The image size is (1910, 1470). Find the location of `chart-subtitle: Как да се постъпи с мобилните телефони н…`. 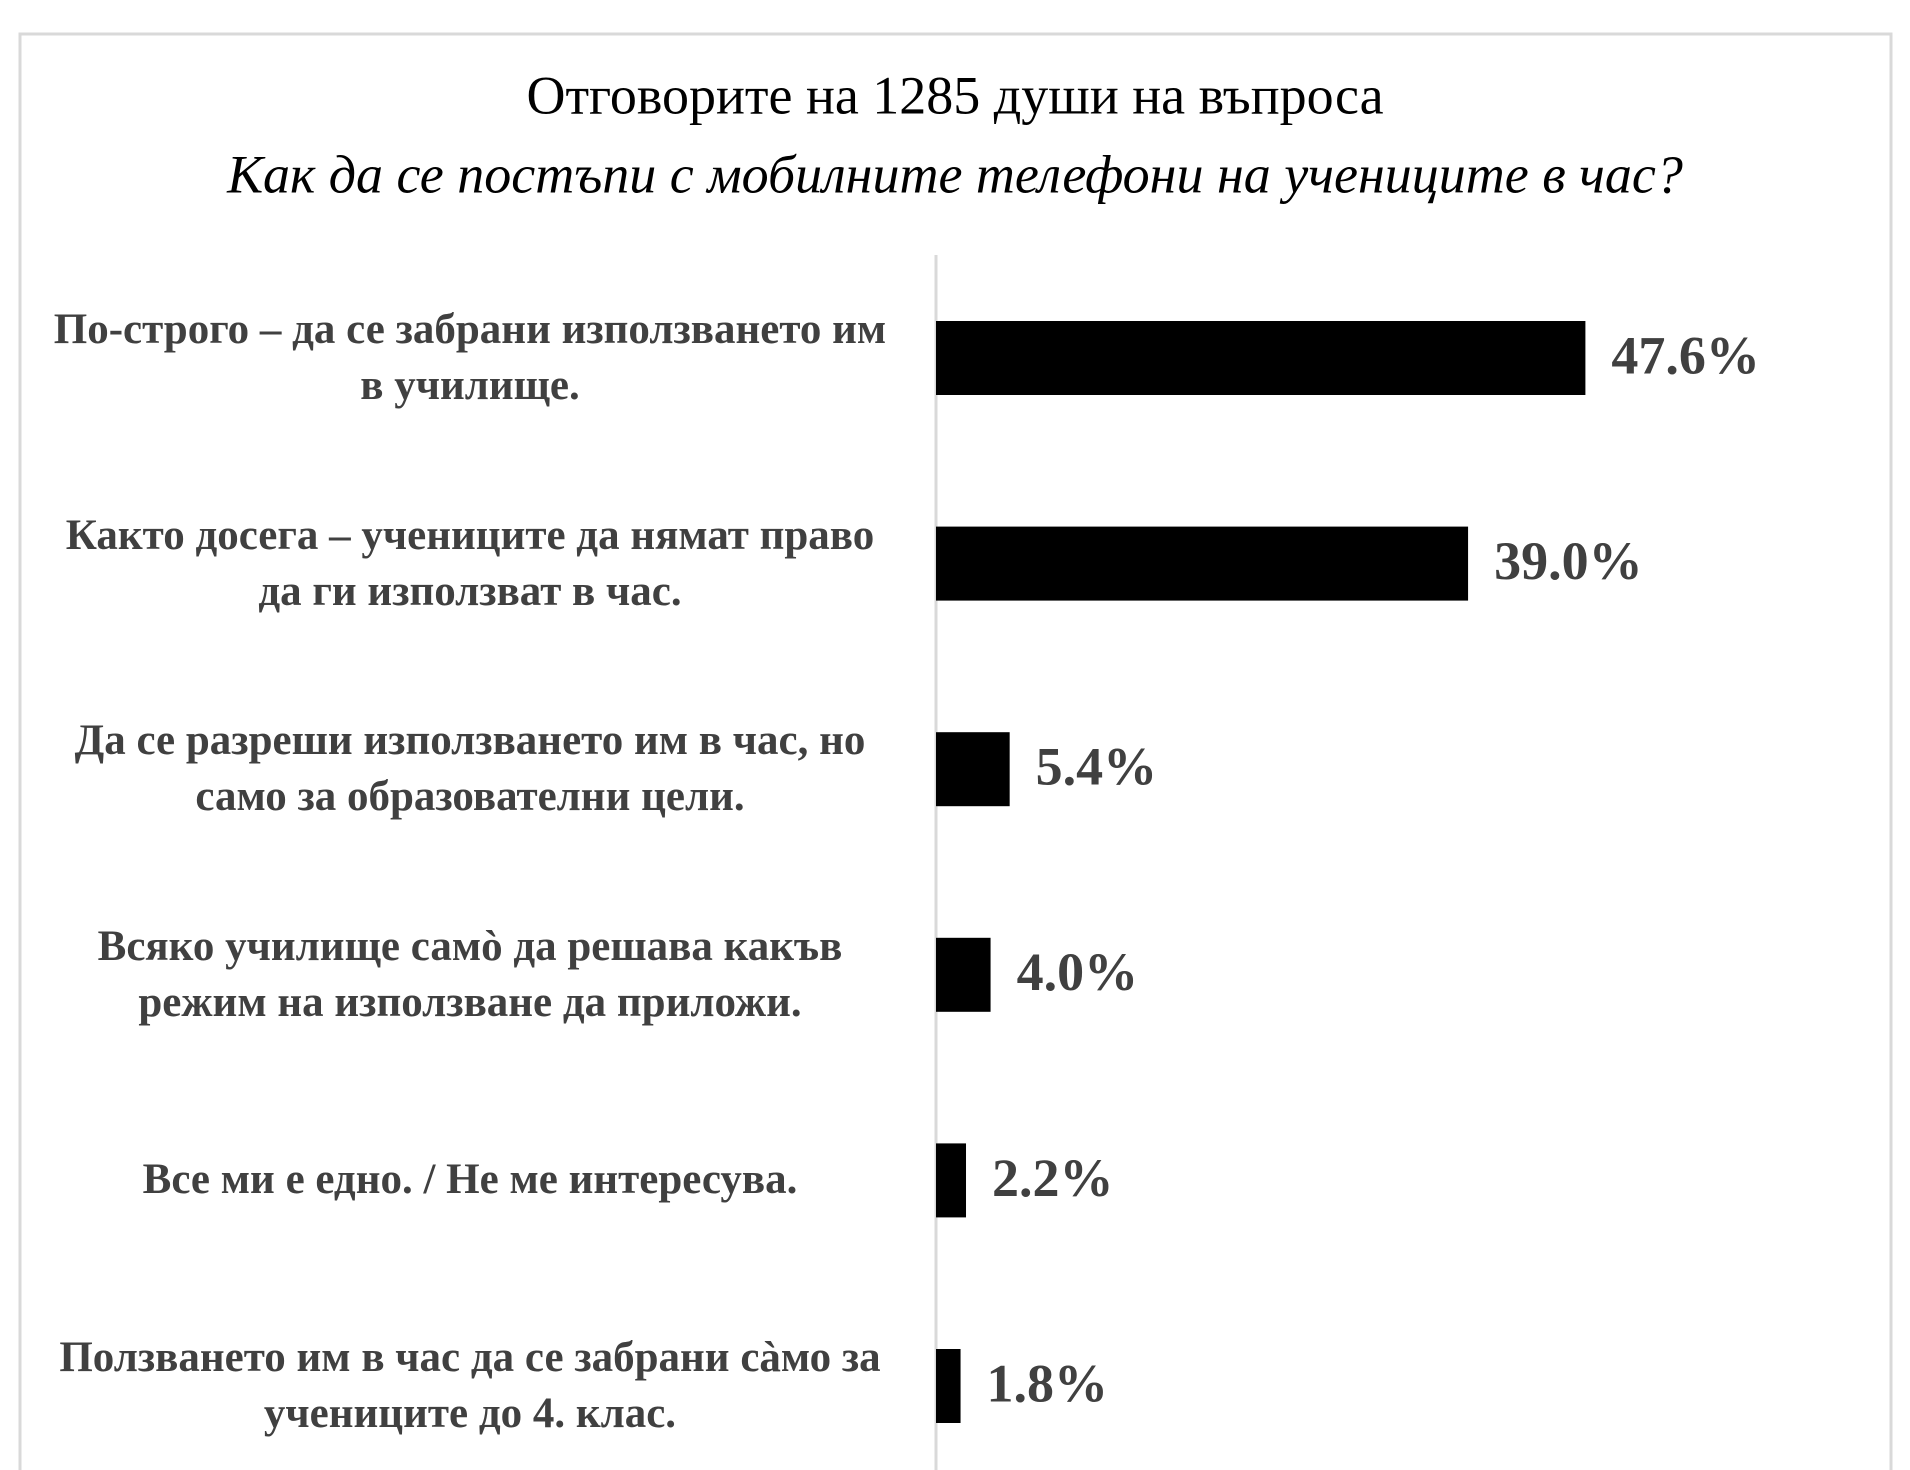

chart-subtitle: Как да се постъпи с мобилните телефони н… is located at coordinates (954, 174).